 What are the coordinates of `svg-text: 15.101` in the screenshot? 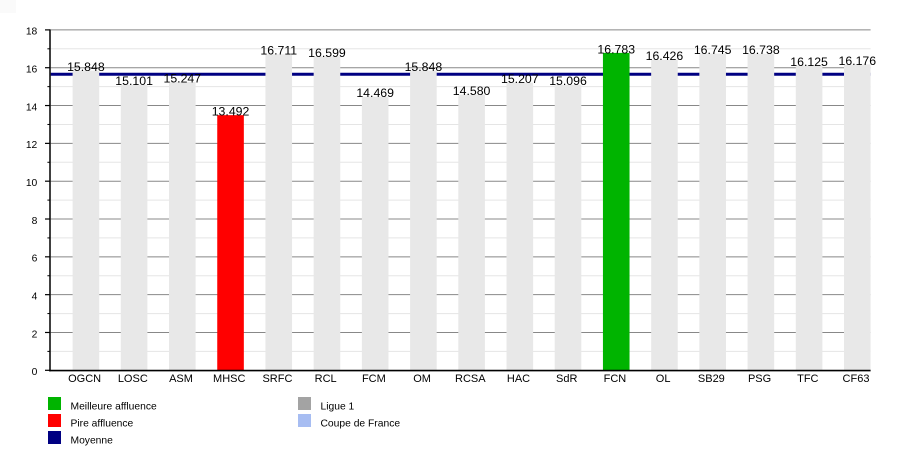 It's located at (134, 81).